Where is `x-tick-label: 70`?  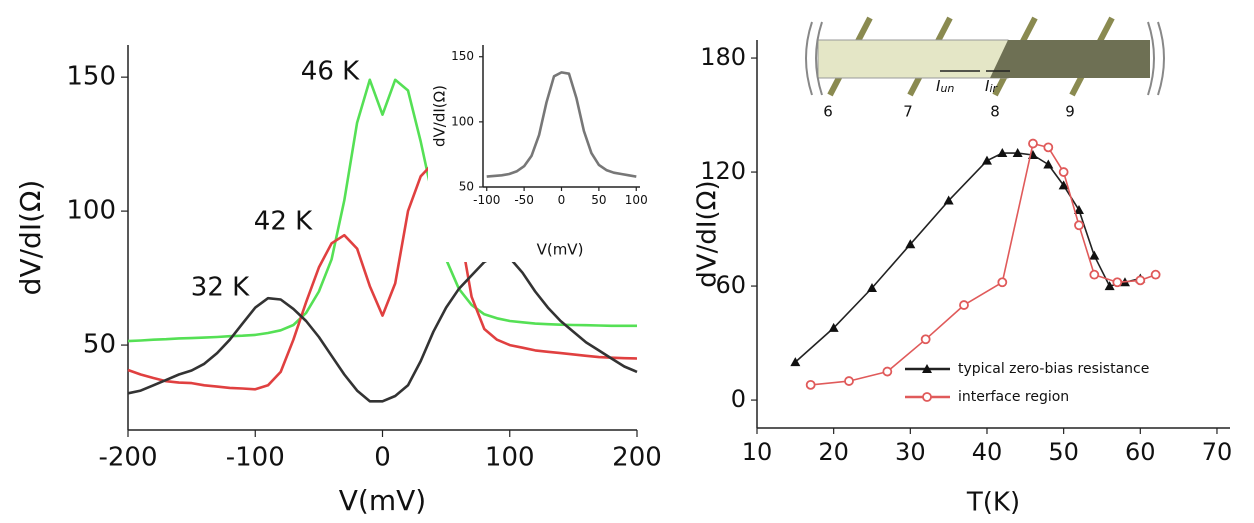
x-tick-label: 70 is located at coordinates (1217, 452).